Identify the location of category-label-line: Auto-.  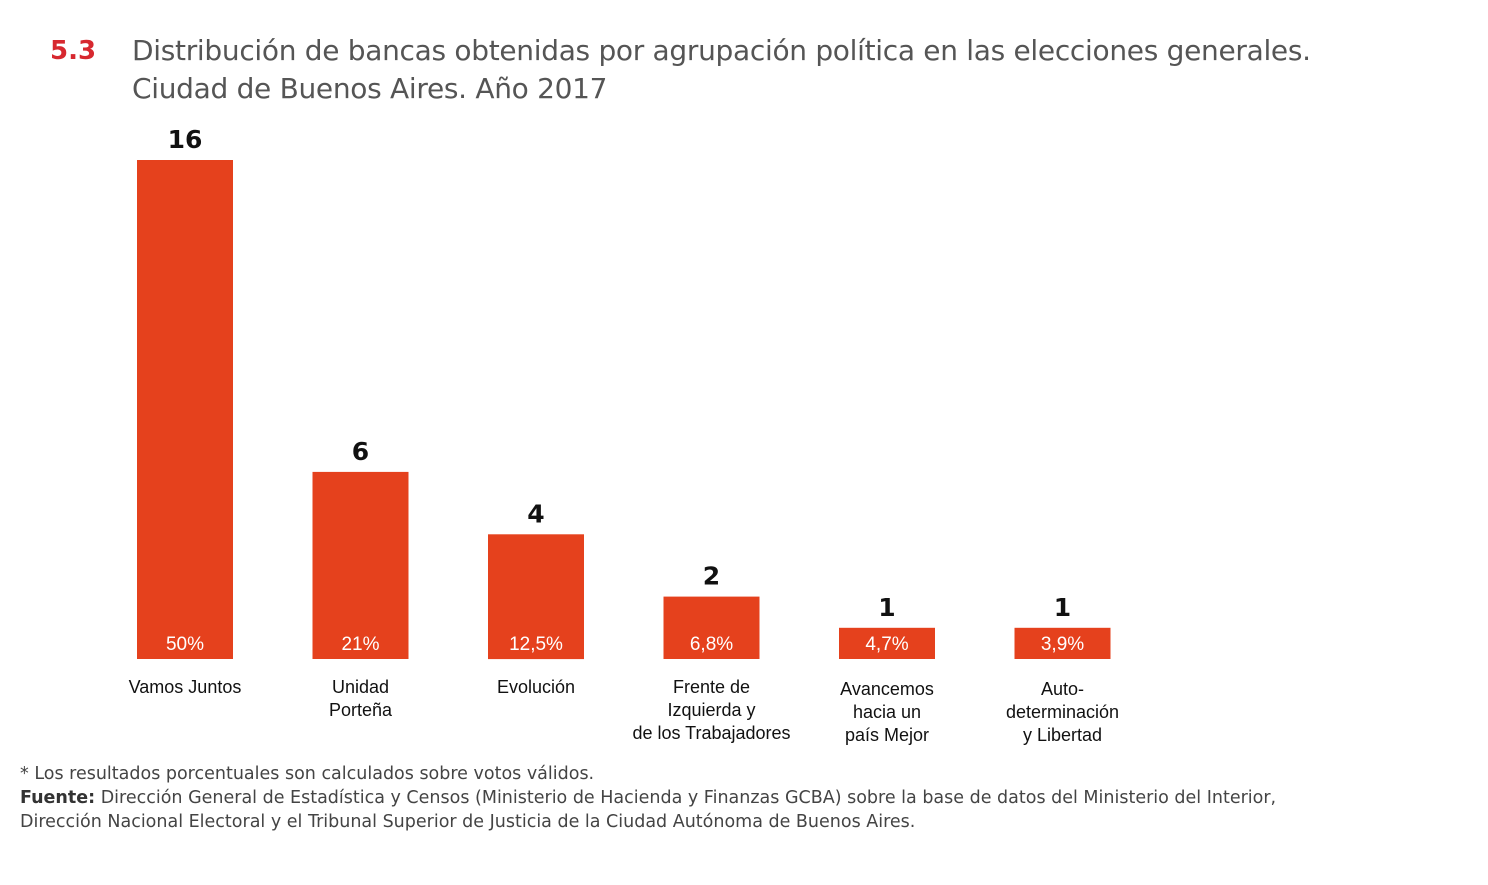
(1062, 689).